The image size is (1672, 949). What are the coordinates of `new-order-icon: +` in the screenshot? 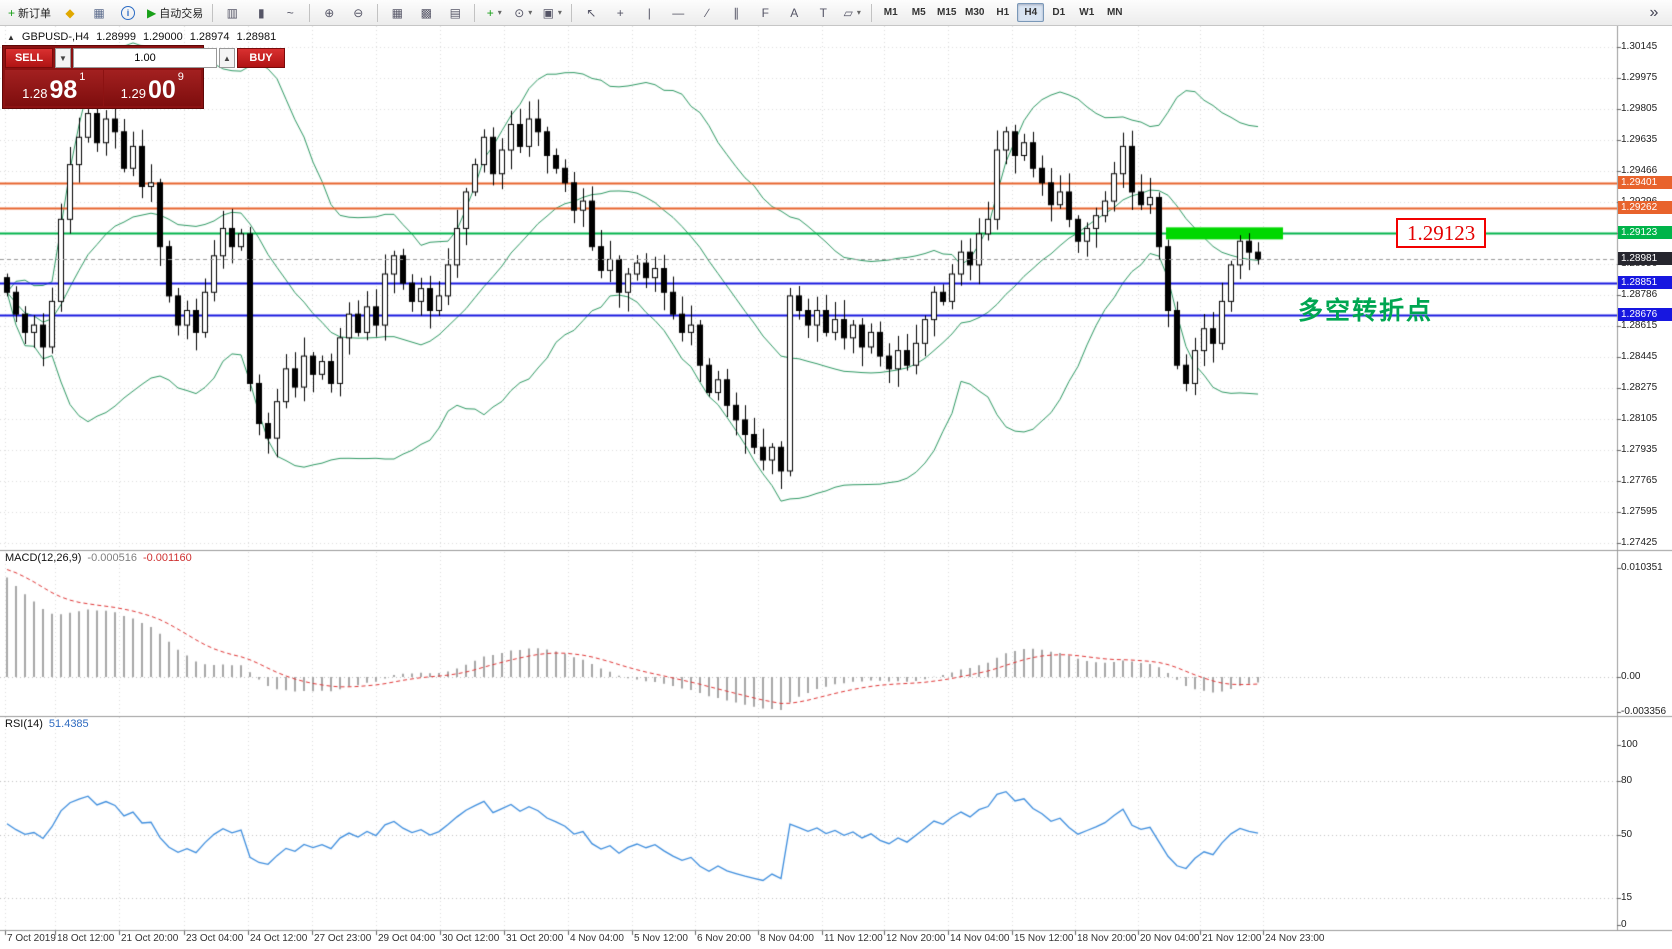 It's located at (12, 12).